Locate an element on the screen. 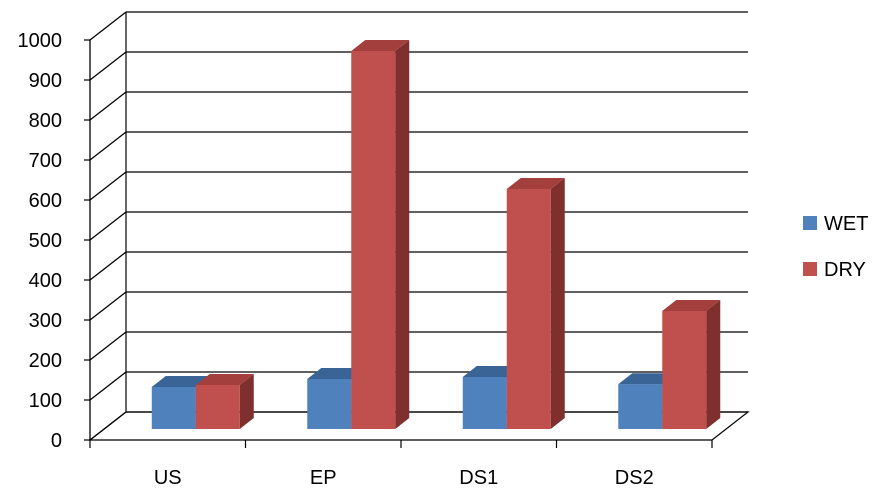  x-category-label: DS2 is located at coordinates (634, 478).